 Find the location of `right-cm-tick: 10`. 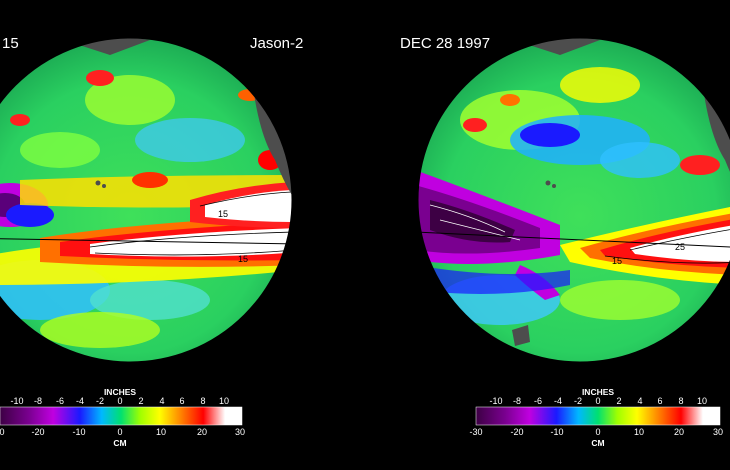

right-cm-tick: 10 is located at coordinates (639, 432).